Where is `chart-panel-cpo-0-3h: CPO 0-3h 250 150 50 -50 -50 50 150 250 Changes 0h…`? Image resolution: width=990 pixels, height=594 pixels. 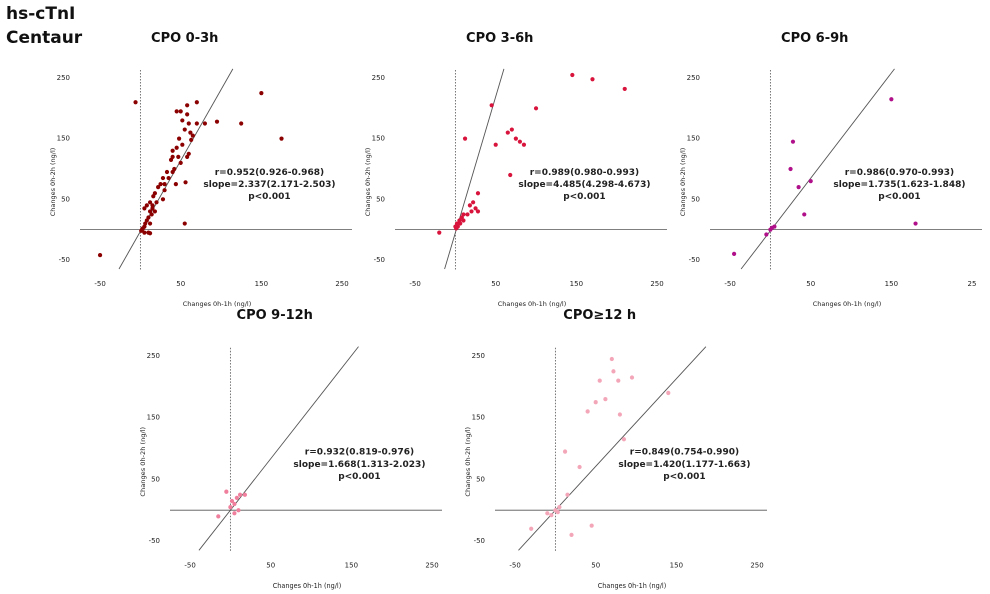 chart-panel-cpo-0-3h: CPO 0-3h 250 150 50 -50 -50 50 150 250 Changes 0h… is located at coordinates (200, 169).